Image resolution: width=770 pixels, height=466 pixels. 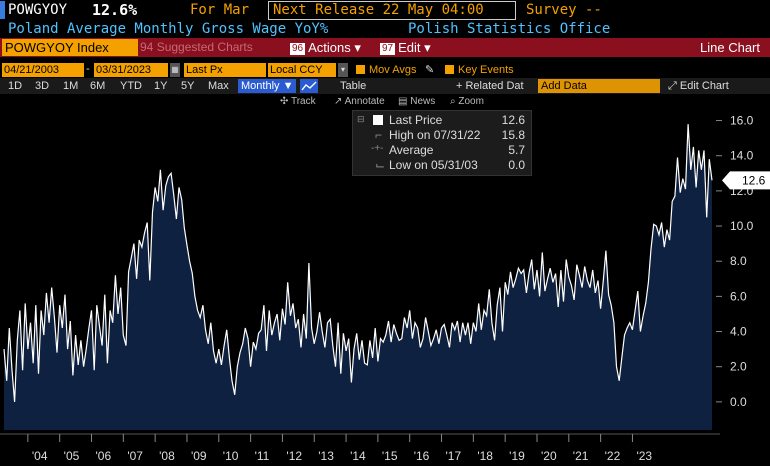 What do you see at coordinates (131, 86) in the screenshot?
I see `period-ytd: YTD` at bounding box center [131, 86].